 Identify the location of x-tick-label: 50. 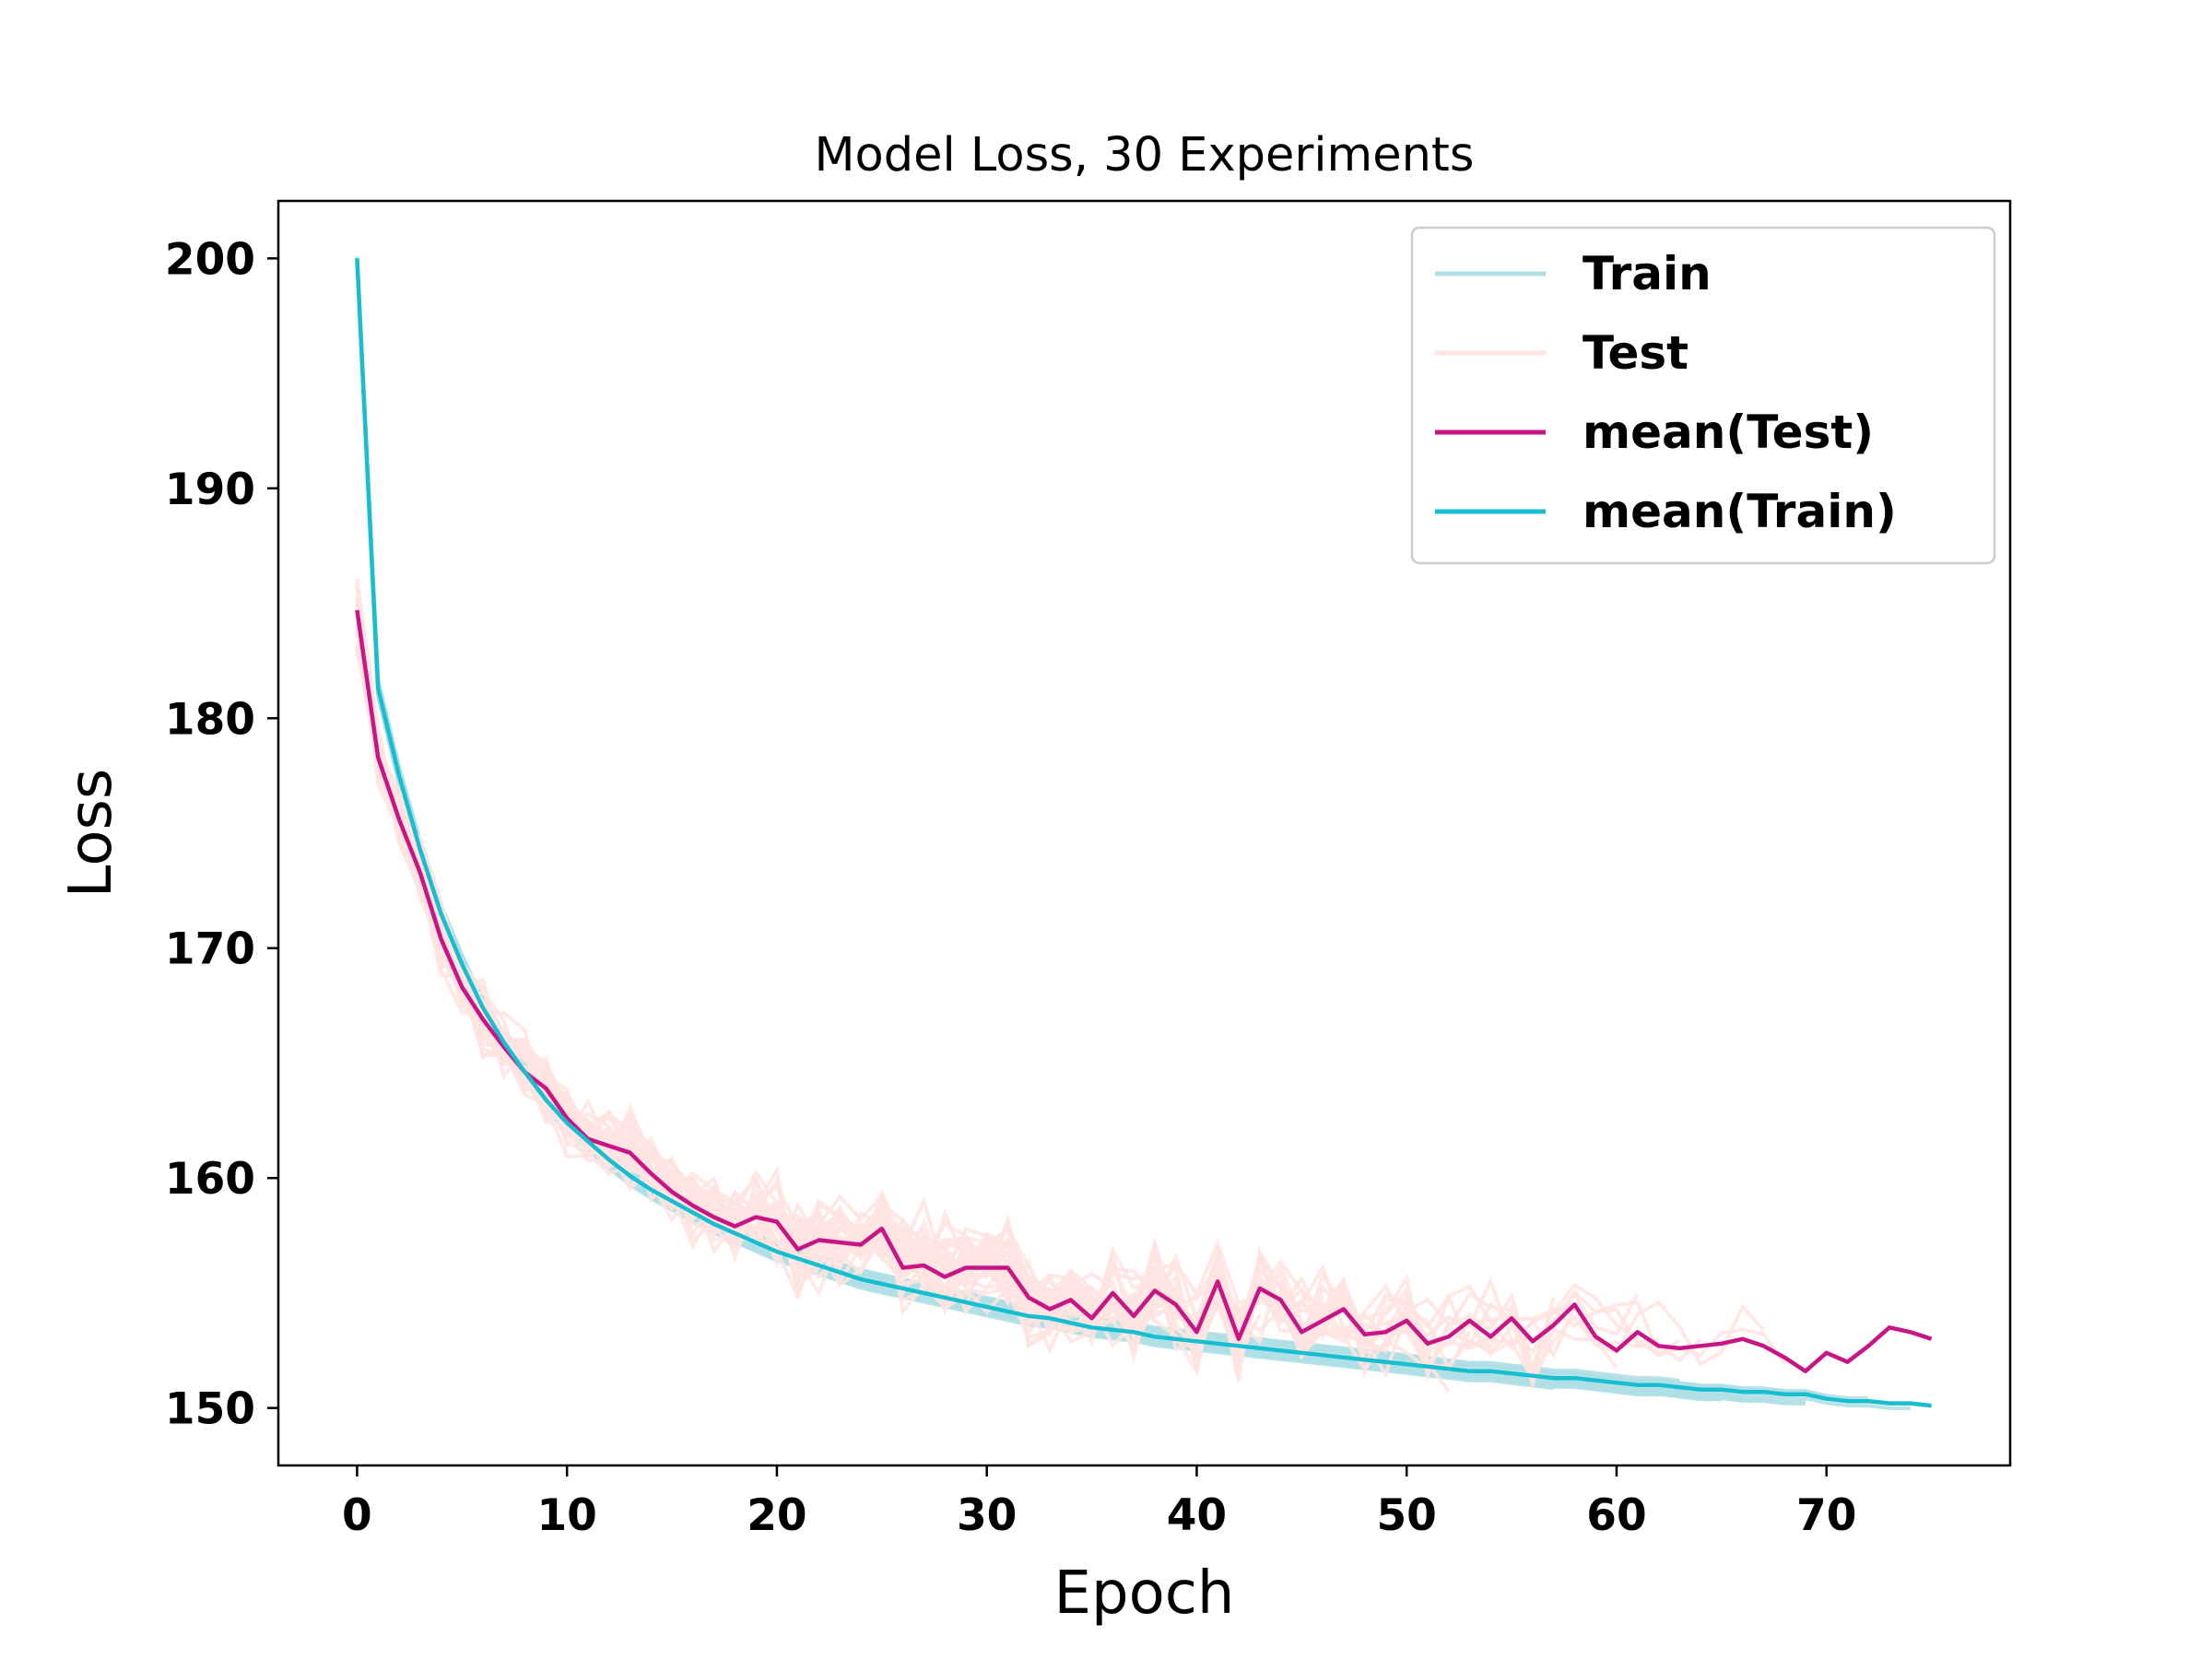
(1406, 1515).